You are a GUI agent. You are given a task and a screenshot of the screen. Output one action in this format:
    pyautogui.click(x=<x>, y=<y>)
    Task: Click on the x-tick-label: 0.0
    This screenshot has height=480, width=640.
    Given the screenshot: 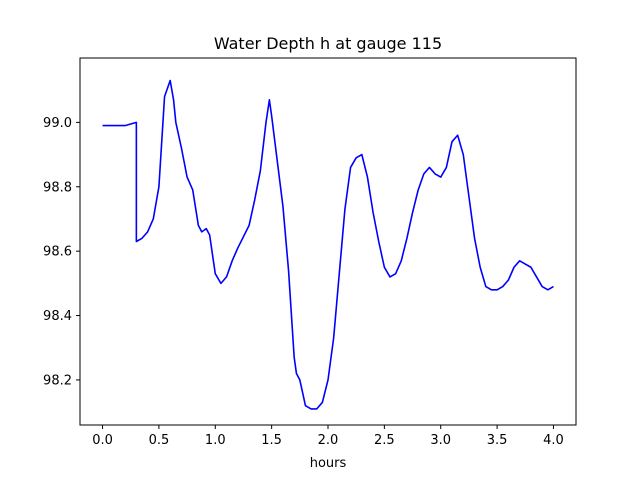 What is the action you would take?
    pyautogui.click(x=102, y=440)
    